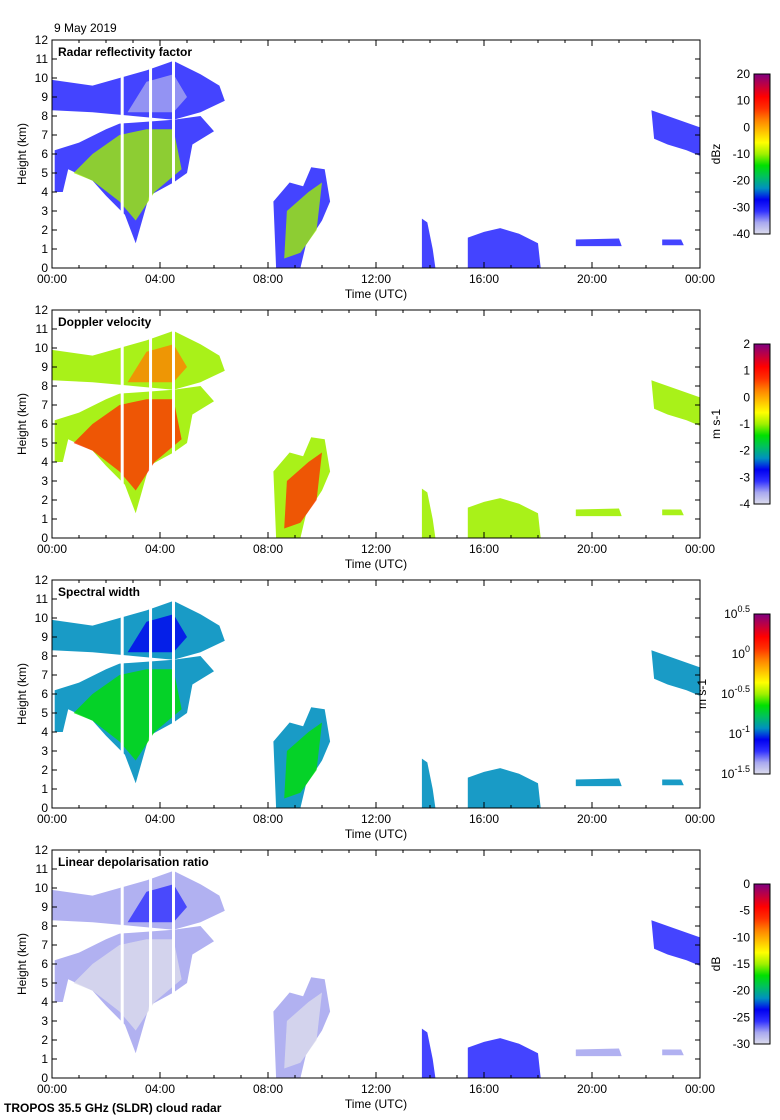 The height and width of the screenshot is (1120, 780). Describe the element at coordinates (44, 135) in the screenshot. I see `y-tick-label: 7` at that location.